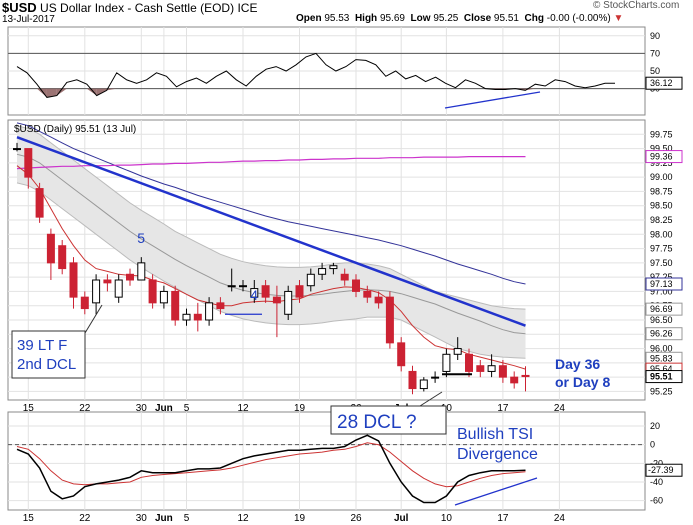 The height and width of the screenshot is (525, 693). Describe the element at coordinates (42, 345) in the screenshot. I see `dcl-annotation-text: 39 LT F` at that location.